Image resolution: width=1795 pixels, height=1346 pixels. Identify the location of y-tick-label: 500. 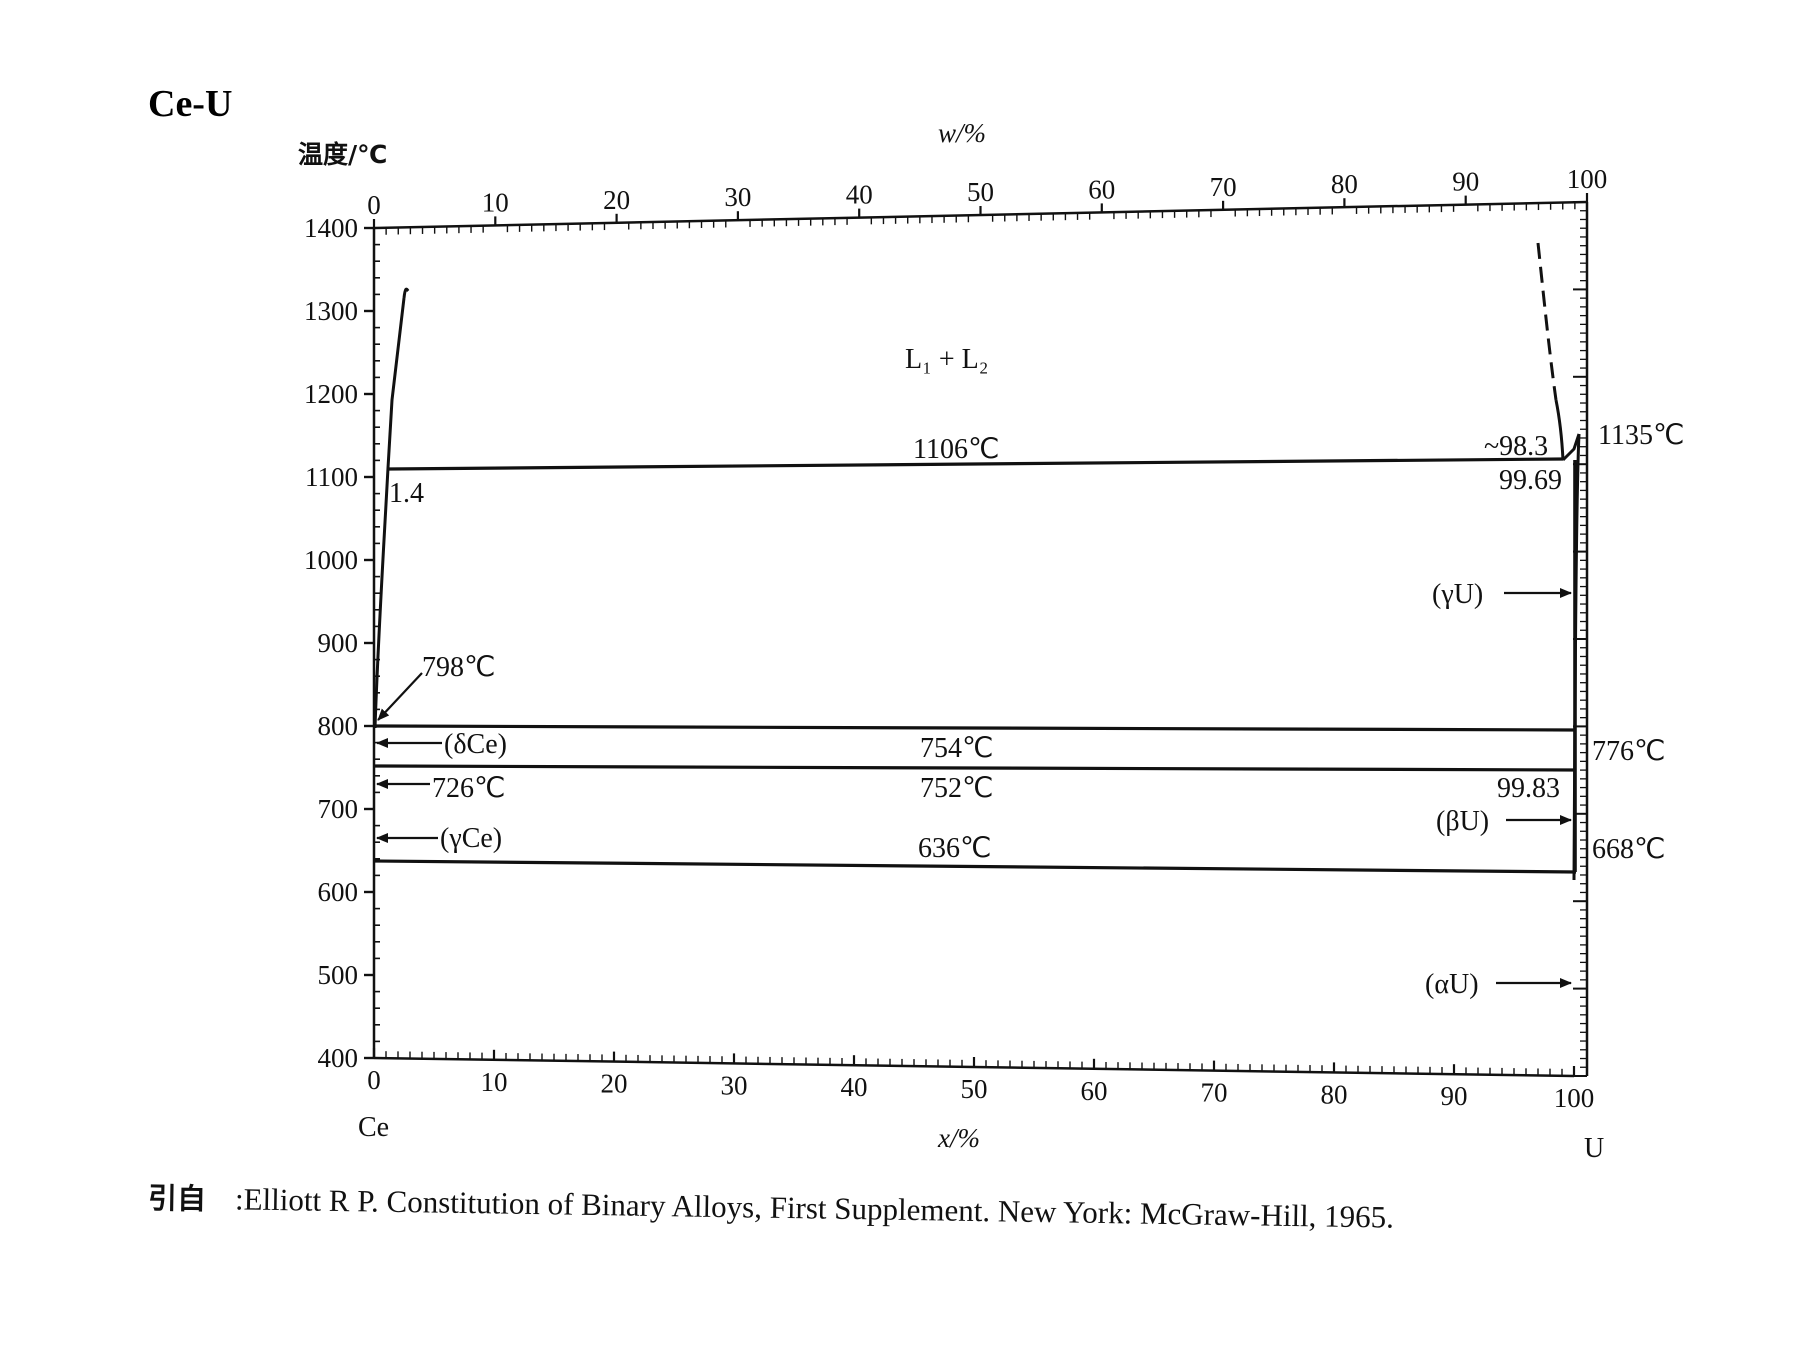
(338, 975).